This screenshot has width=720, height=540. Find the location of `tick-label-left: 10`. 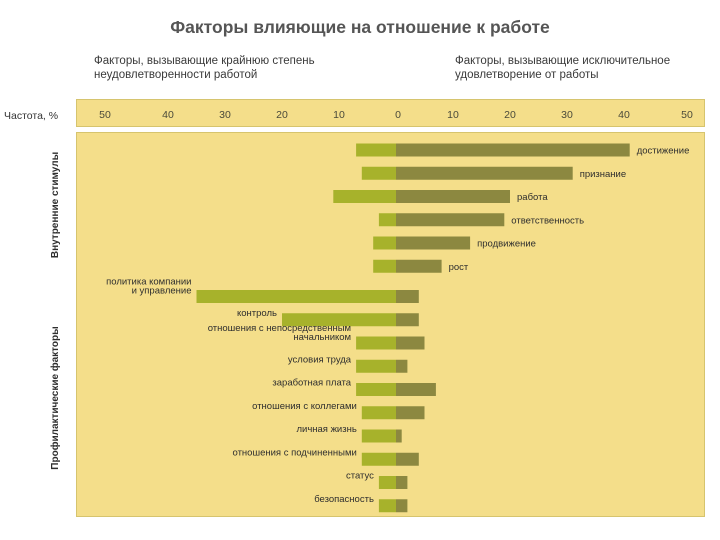

tick-label-left: 10 is located at coordinates (339, 115).